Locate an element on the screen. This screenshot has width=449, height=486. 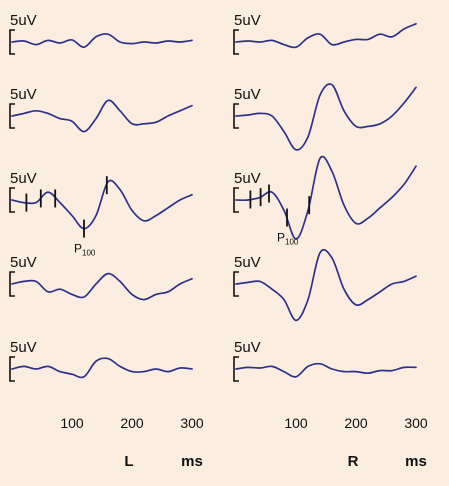
x-tick-label-L-2: 200 is located at coordinates (132, 423).